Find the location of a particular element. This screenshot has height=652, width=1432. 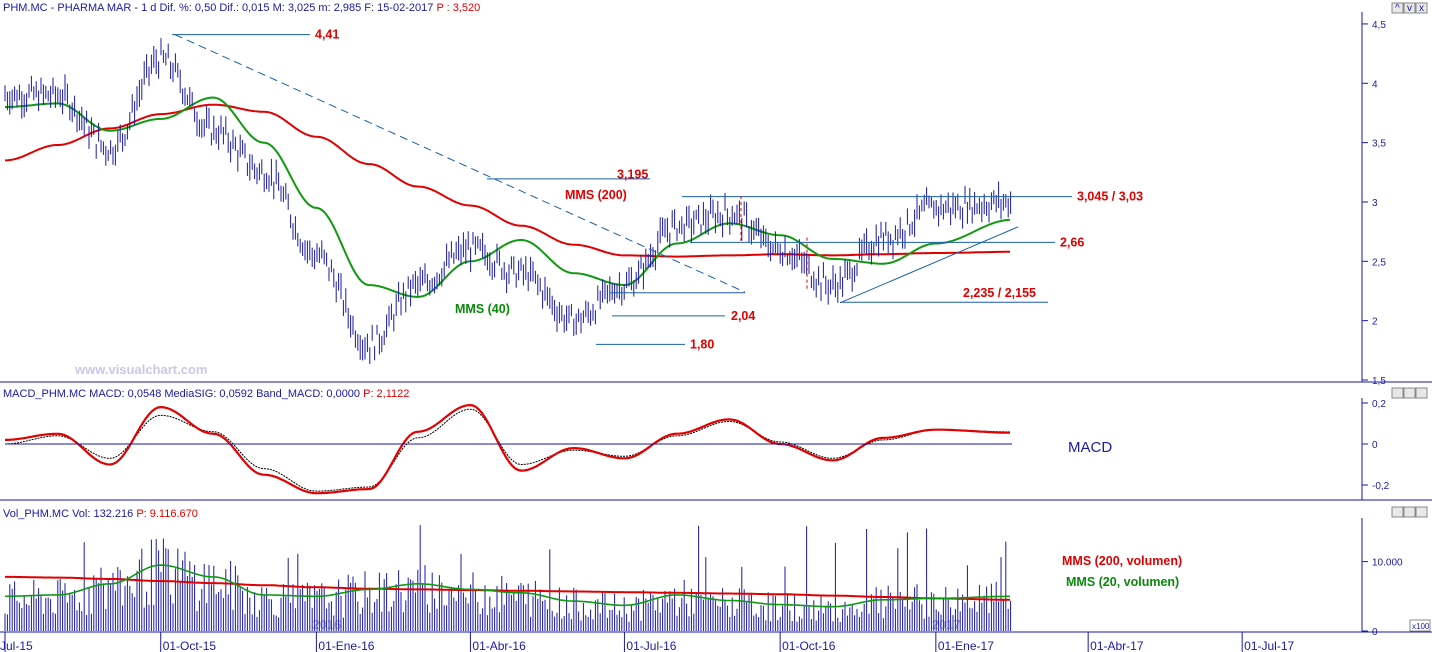

macd-label: MACD is located at coordinates (1090, 447).